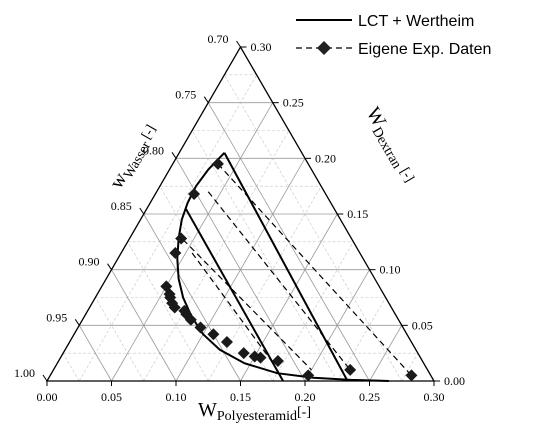 The height and width of the screenshot is (431, 538). I want to click on x-axis-label: WPolyesteramid[-], so click(254, 411).